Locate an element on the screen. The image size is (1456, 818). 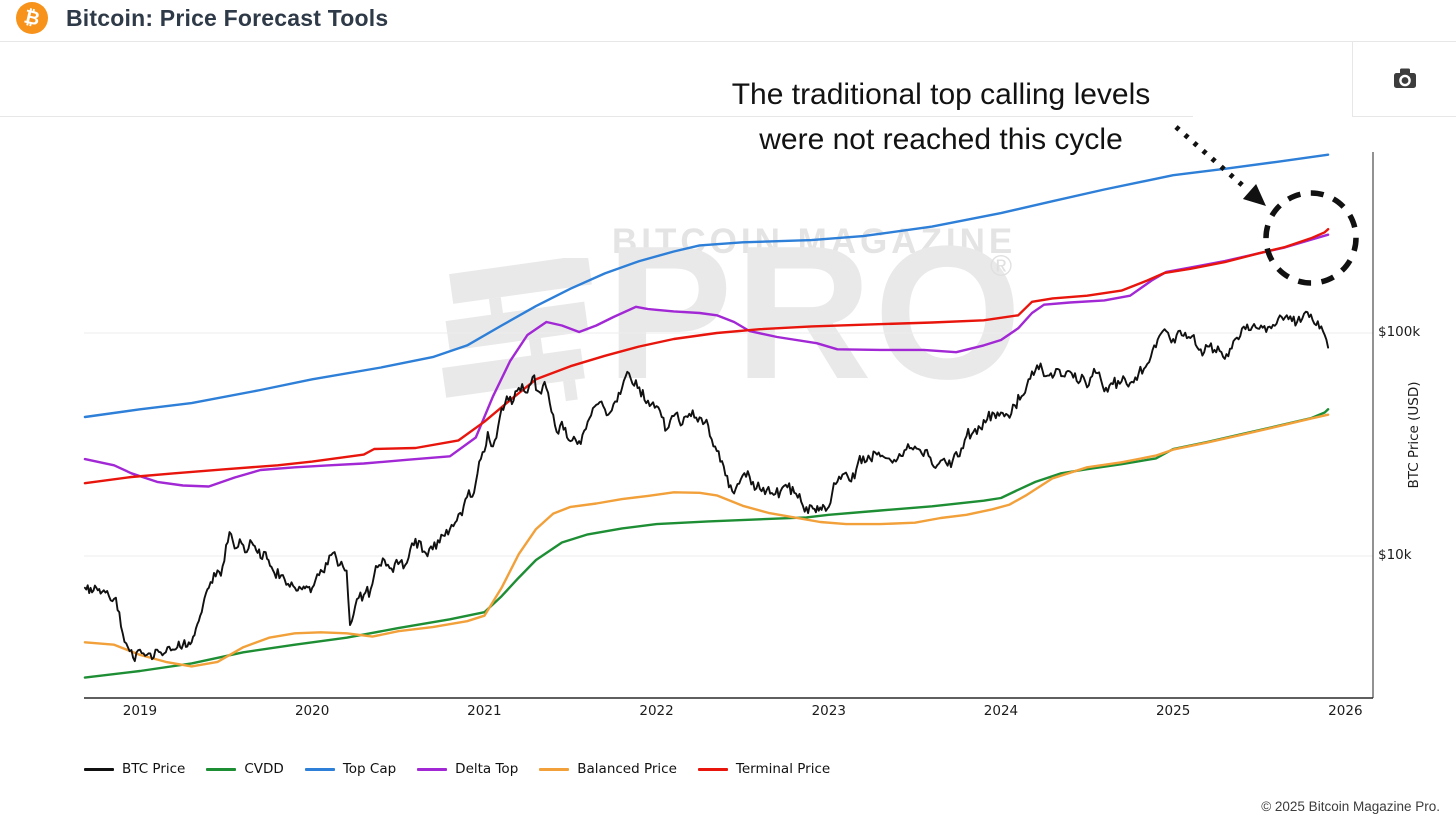
legend-item-top-cap: Top Cap is located at coordinates (350, 769).